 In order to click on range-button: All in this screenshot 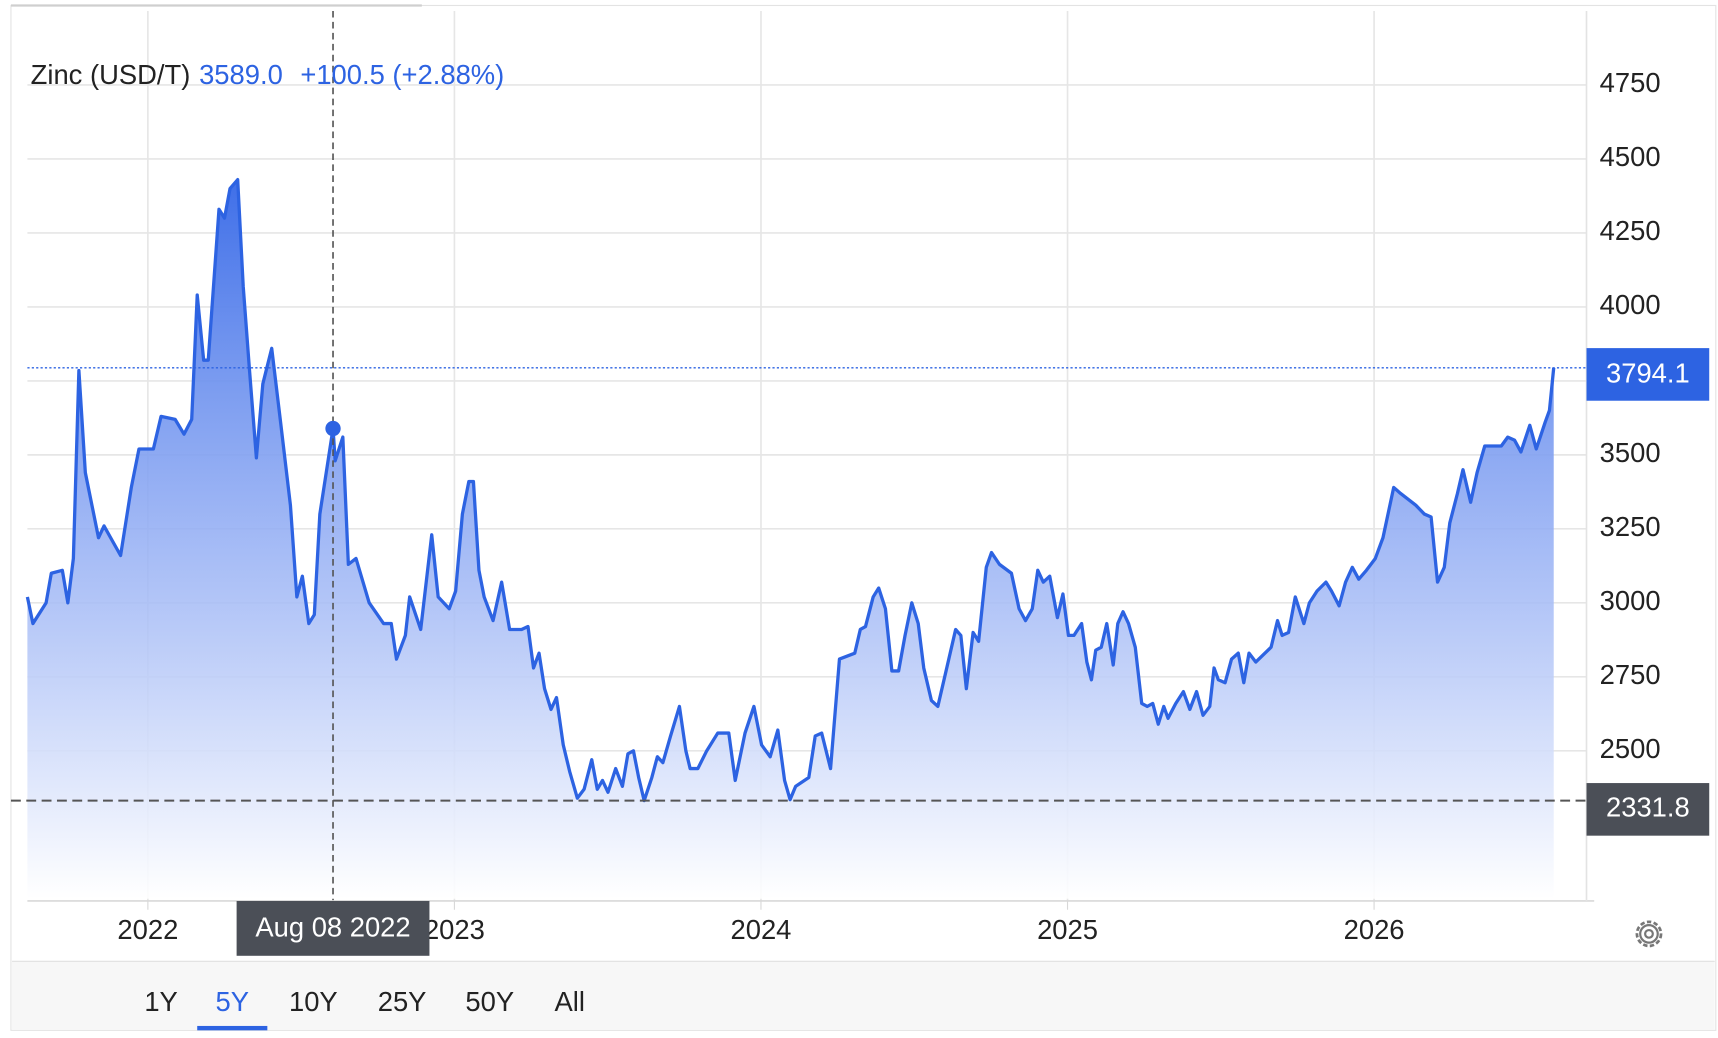, I will do `click(570, 1001)`.